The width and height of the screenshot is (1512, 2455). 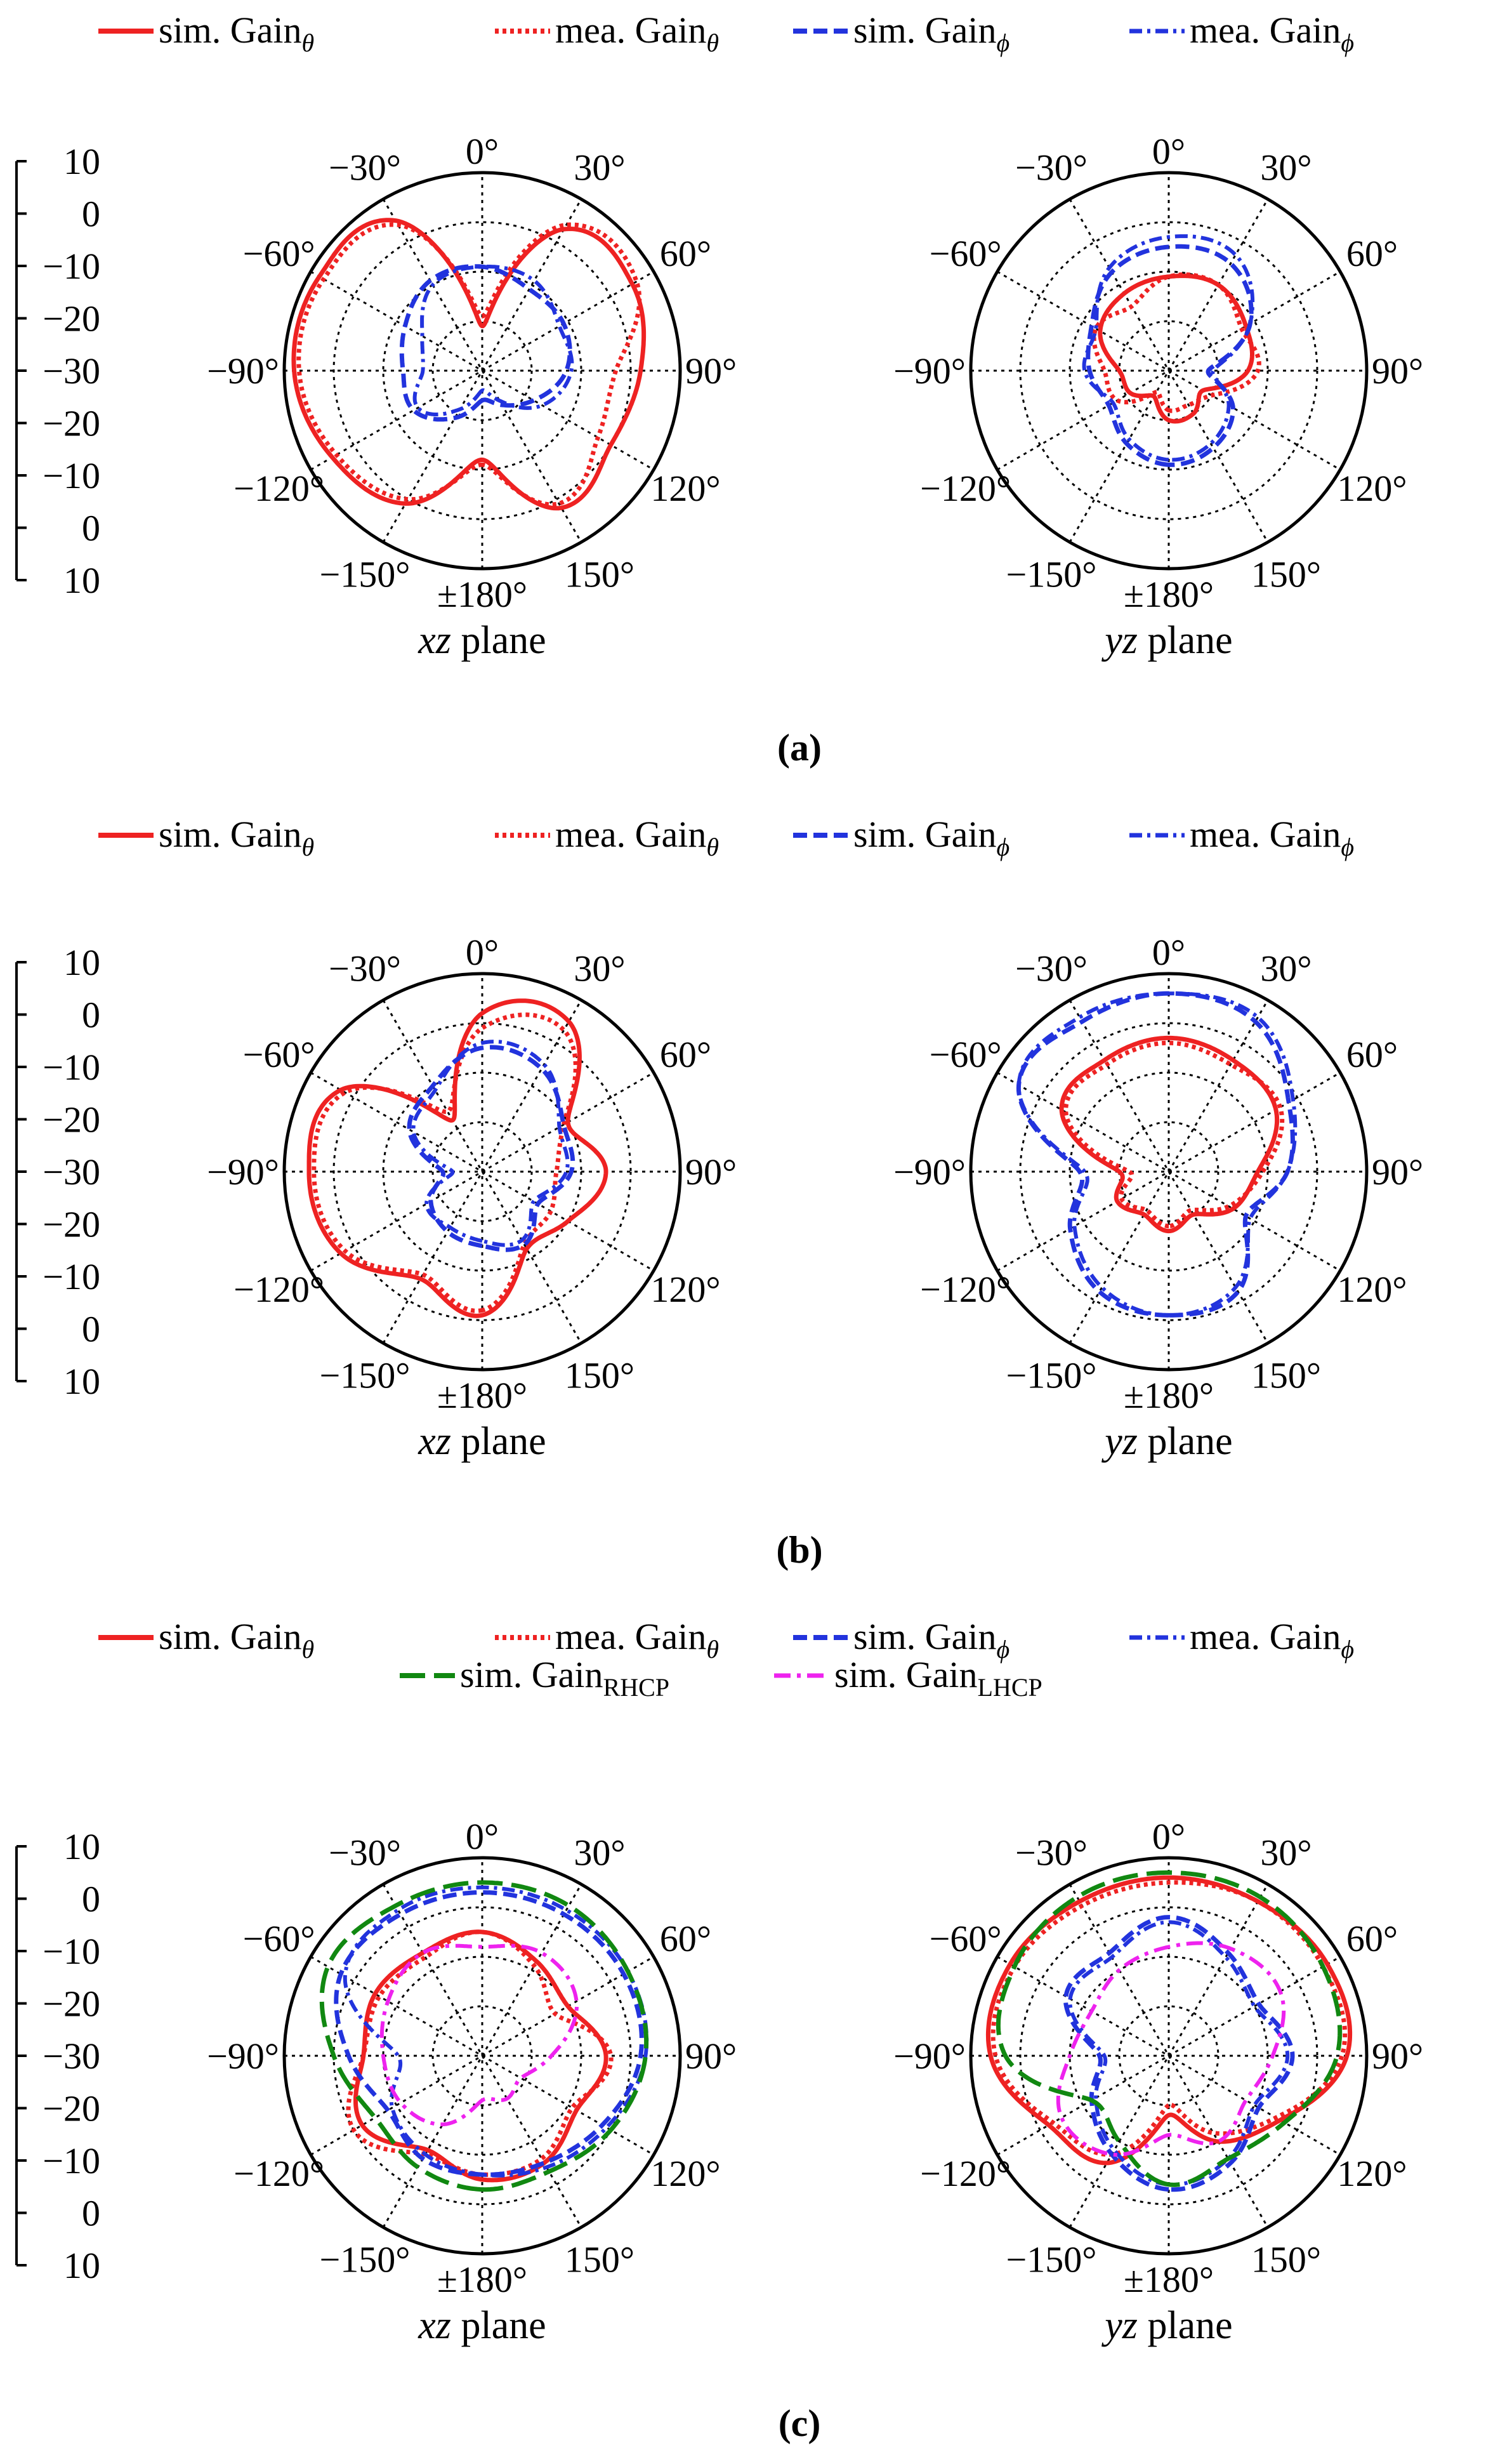 What do you see at coordinates (931, 1640) in the screenshot?
I see `legend-label-sim_phi: sim. Gainϕ` at bounding box center [931, 1640].